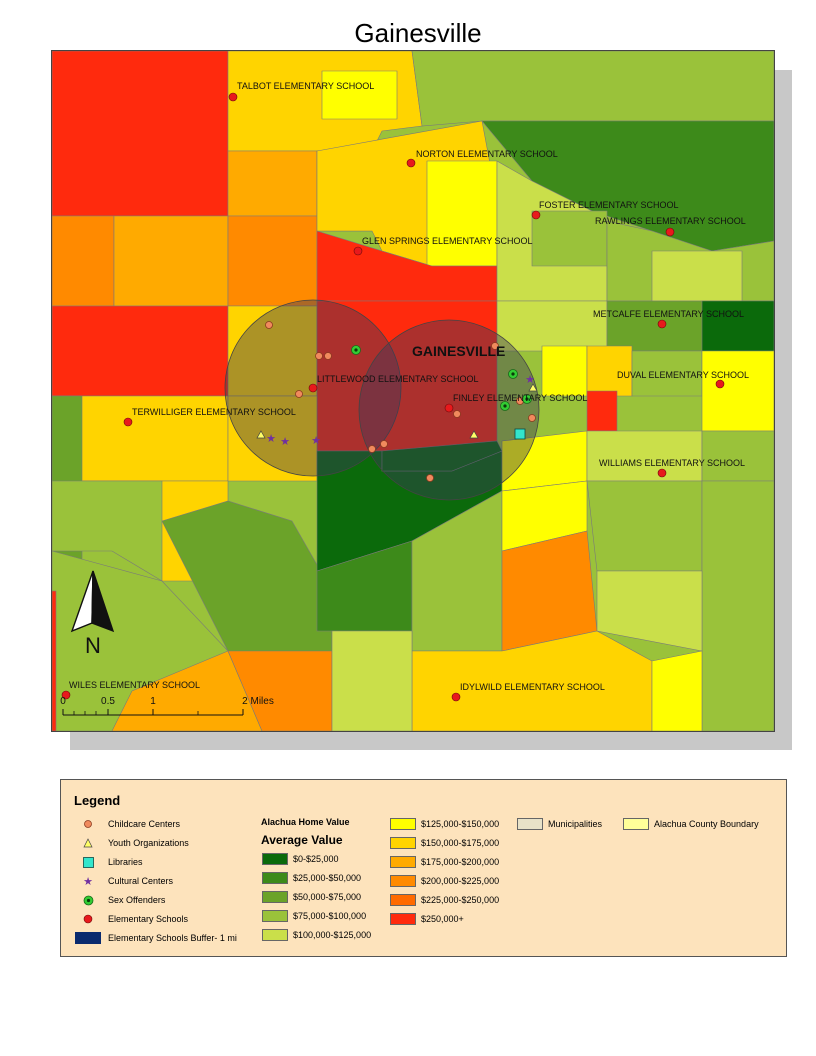 The height and width of the screenshot is (1056, 816). What do you see at coordinates (108, 701) in the screenshot?
I see `scale-label-half: 0.5` at bounding box center [108, 701].